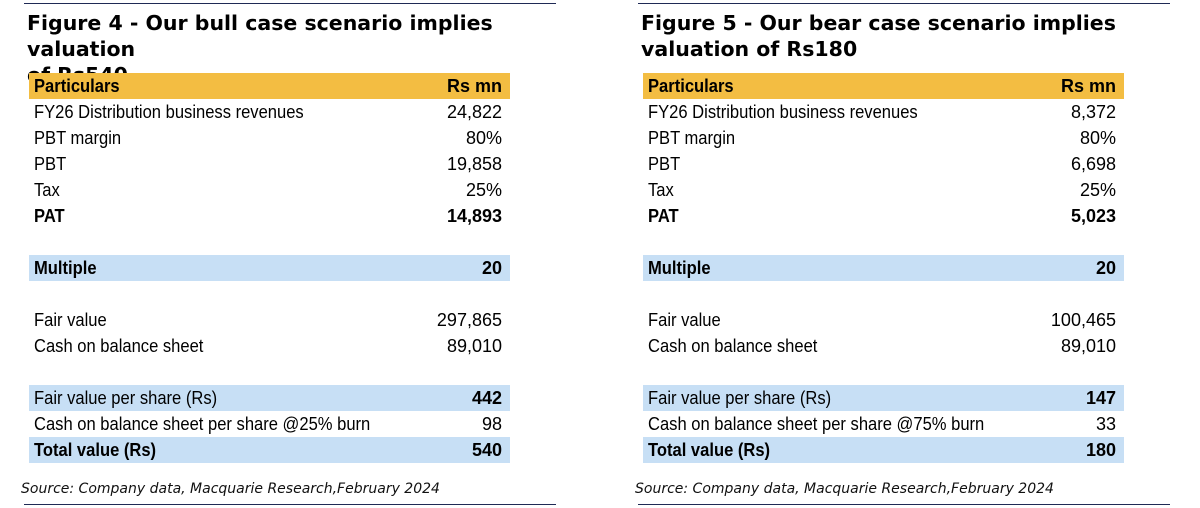 Image resolution: width=1200 pixels, height=508 pixels. Describe the element at coordinates (469, 320) in the screenshot. I see `row-value: 297,865` at that location.